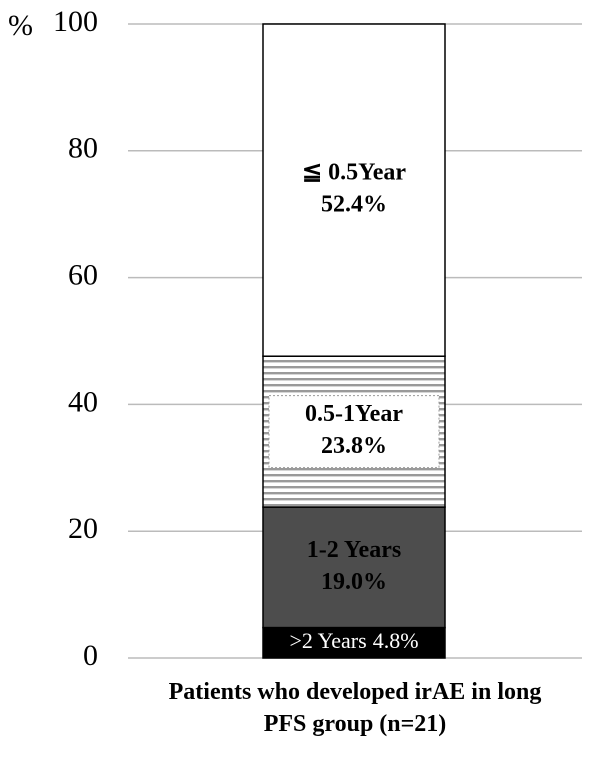 The height and width of the screenshot is (774, 591). Describe the element at coordinates (20, 25) in the screenshot. I see `y-axis-label: %` at that location.